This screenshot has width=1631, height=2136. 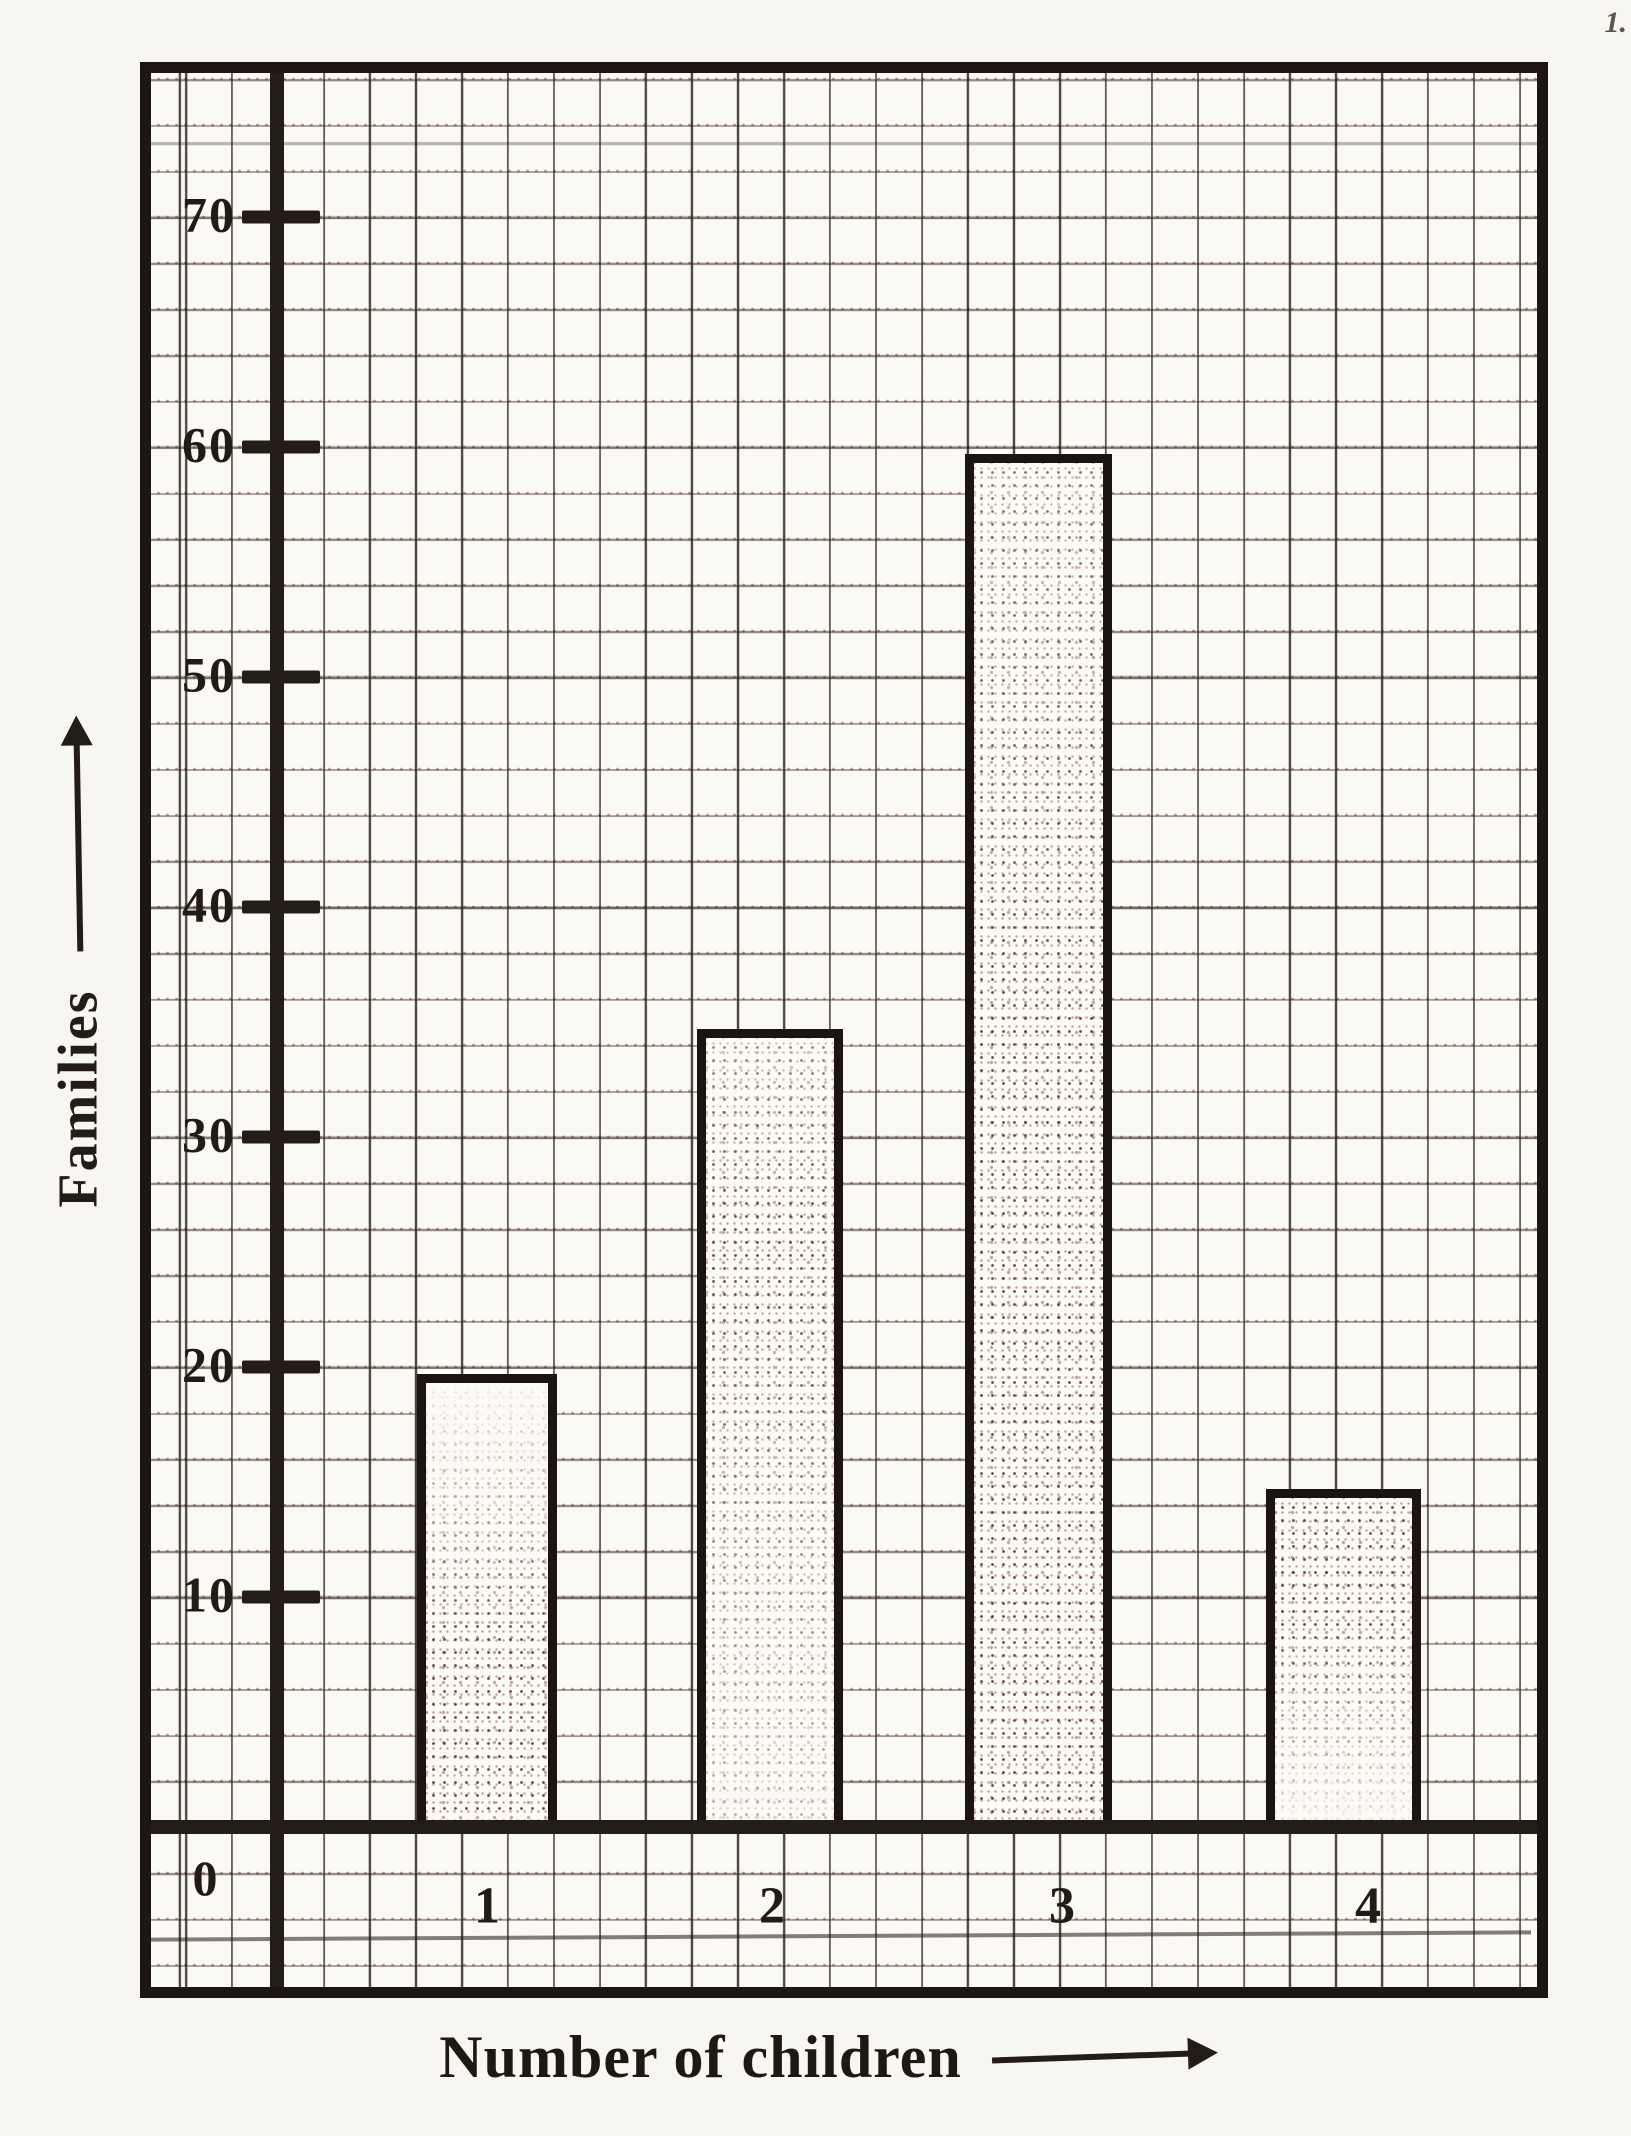 I want to click on x-axis-title-text: Number of children, so click(x=700, y=2056).